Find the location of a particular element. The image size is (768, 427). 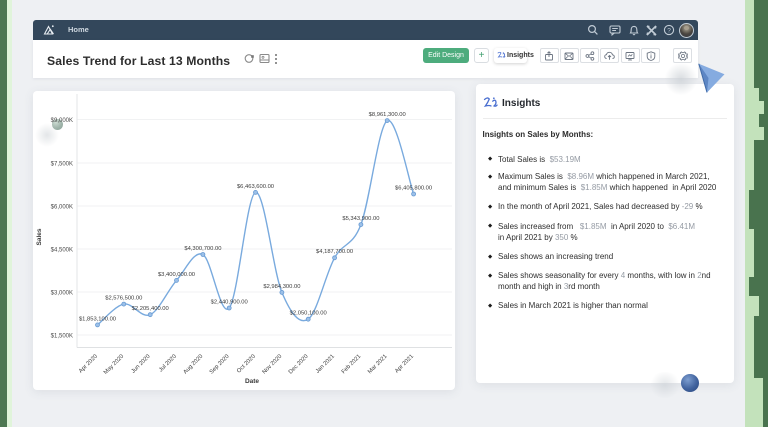

svg-text: $6,405,800.00 is located at coordinates (413, 188).